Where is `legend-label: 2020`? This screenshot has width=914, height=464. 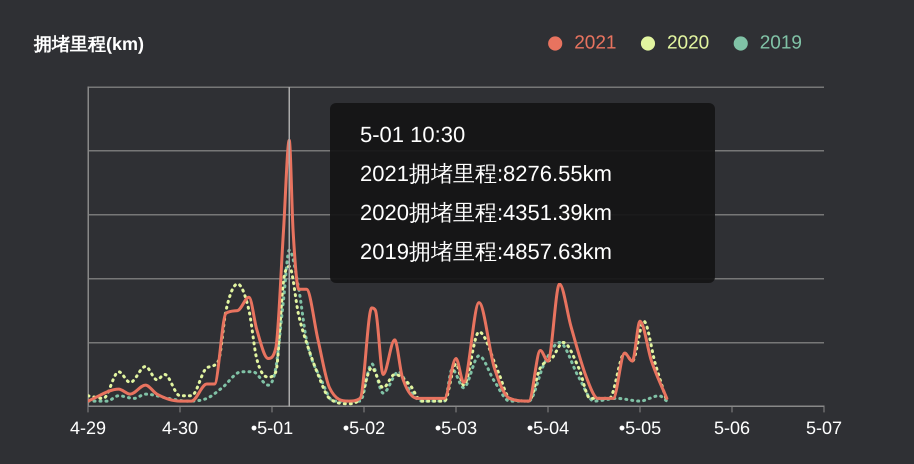
legend-label: 2020 is located at coordinates (688, 43).